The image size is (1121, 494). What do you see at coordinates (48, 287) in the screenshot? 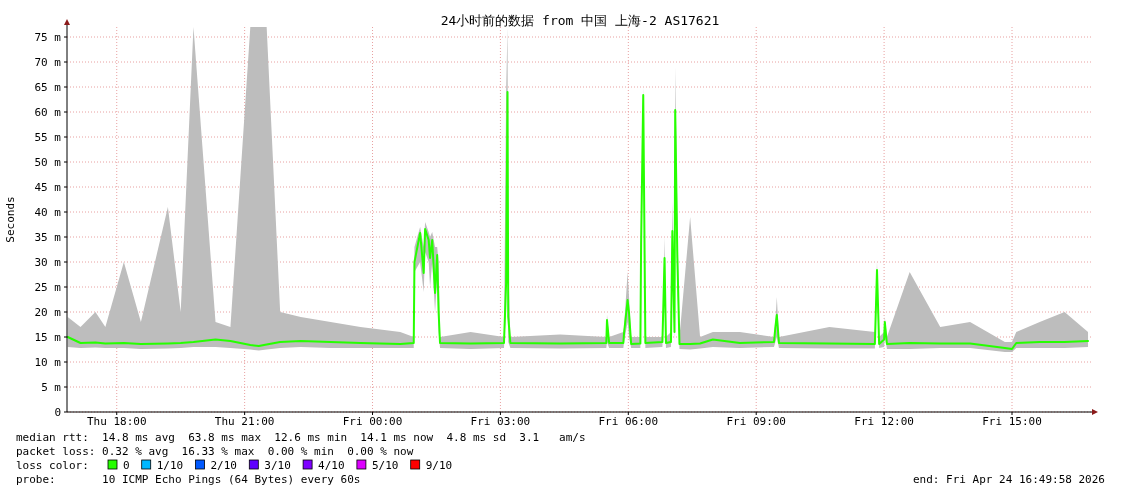
I see `y-tick-label: 25 m` at bounding box center [48, 287].